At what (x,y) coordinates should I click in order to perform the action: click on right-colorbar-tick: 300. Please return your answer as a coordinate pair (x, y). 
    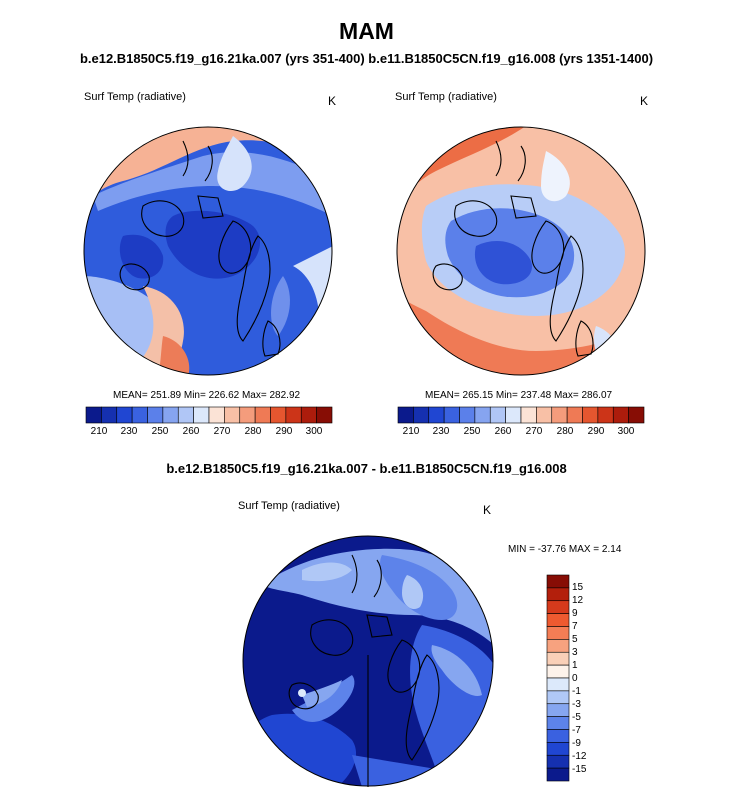
    Looking at the image, I should click on (626, 431).